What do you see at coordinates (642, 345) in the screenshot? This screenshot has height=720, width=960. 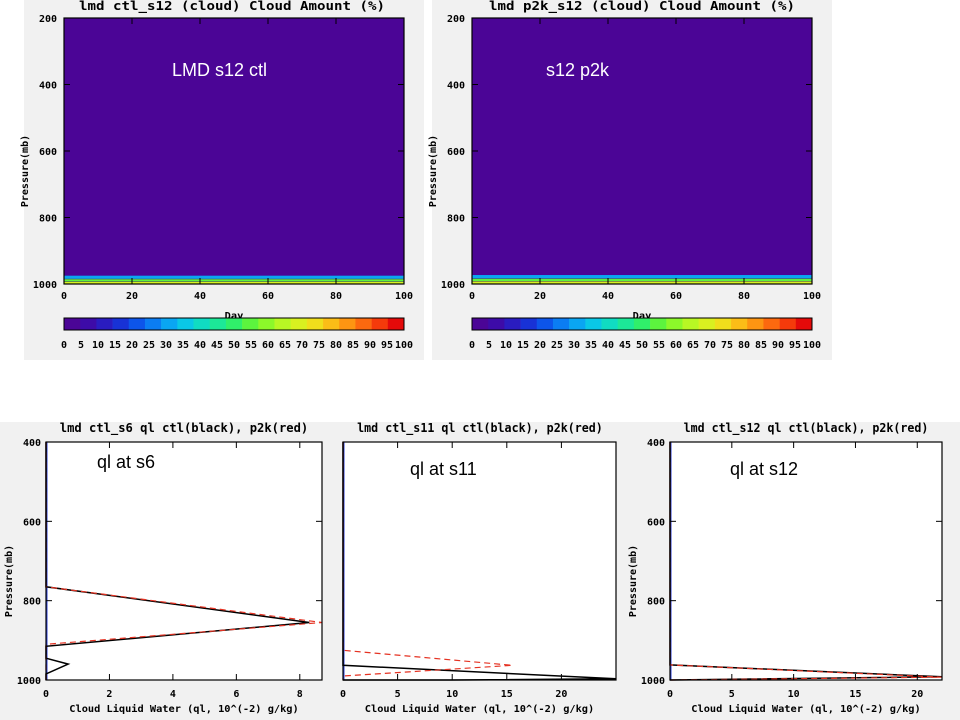 I see `colorbar-label: 50` at bounding box center [642, 345].